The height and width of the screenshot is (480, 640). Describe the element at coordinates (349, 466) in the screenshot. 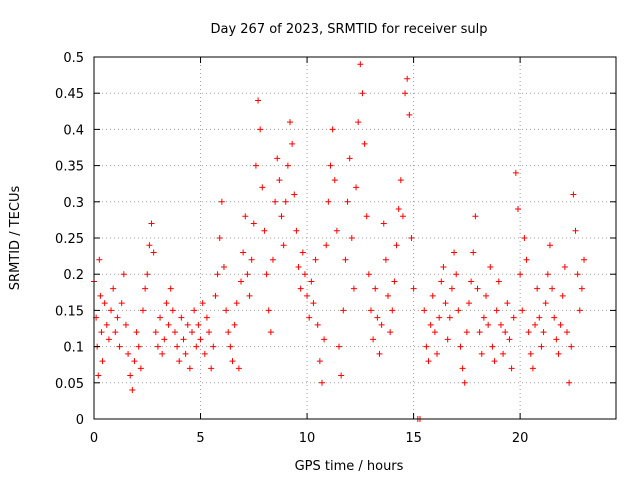

I see `x-axis-title: GPS time / hours` at that location.